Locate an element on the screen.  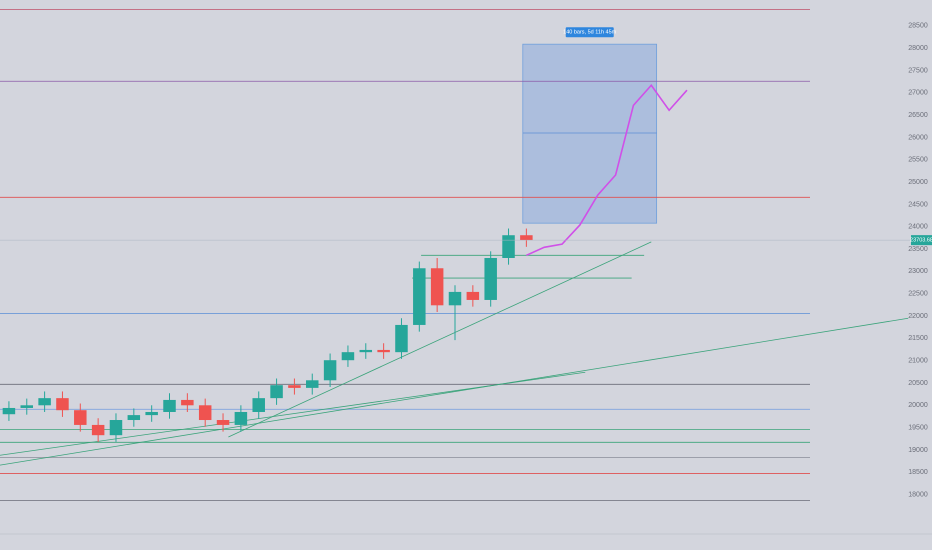
y-tick-label: 24500 is located at coordinates (918, 204).